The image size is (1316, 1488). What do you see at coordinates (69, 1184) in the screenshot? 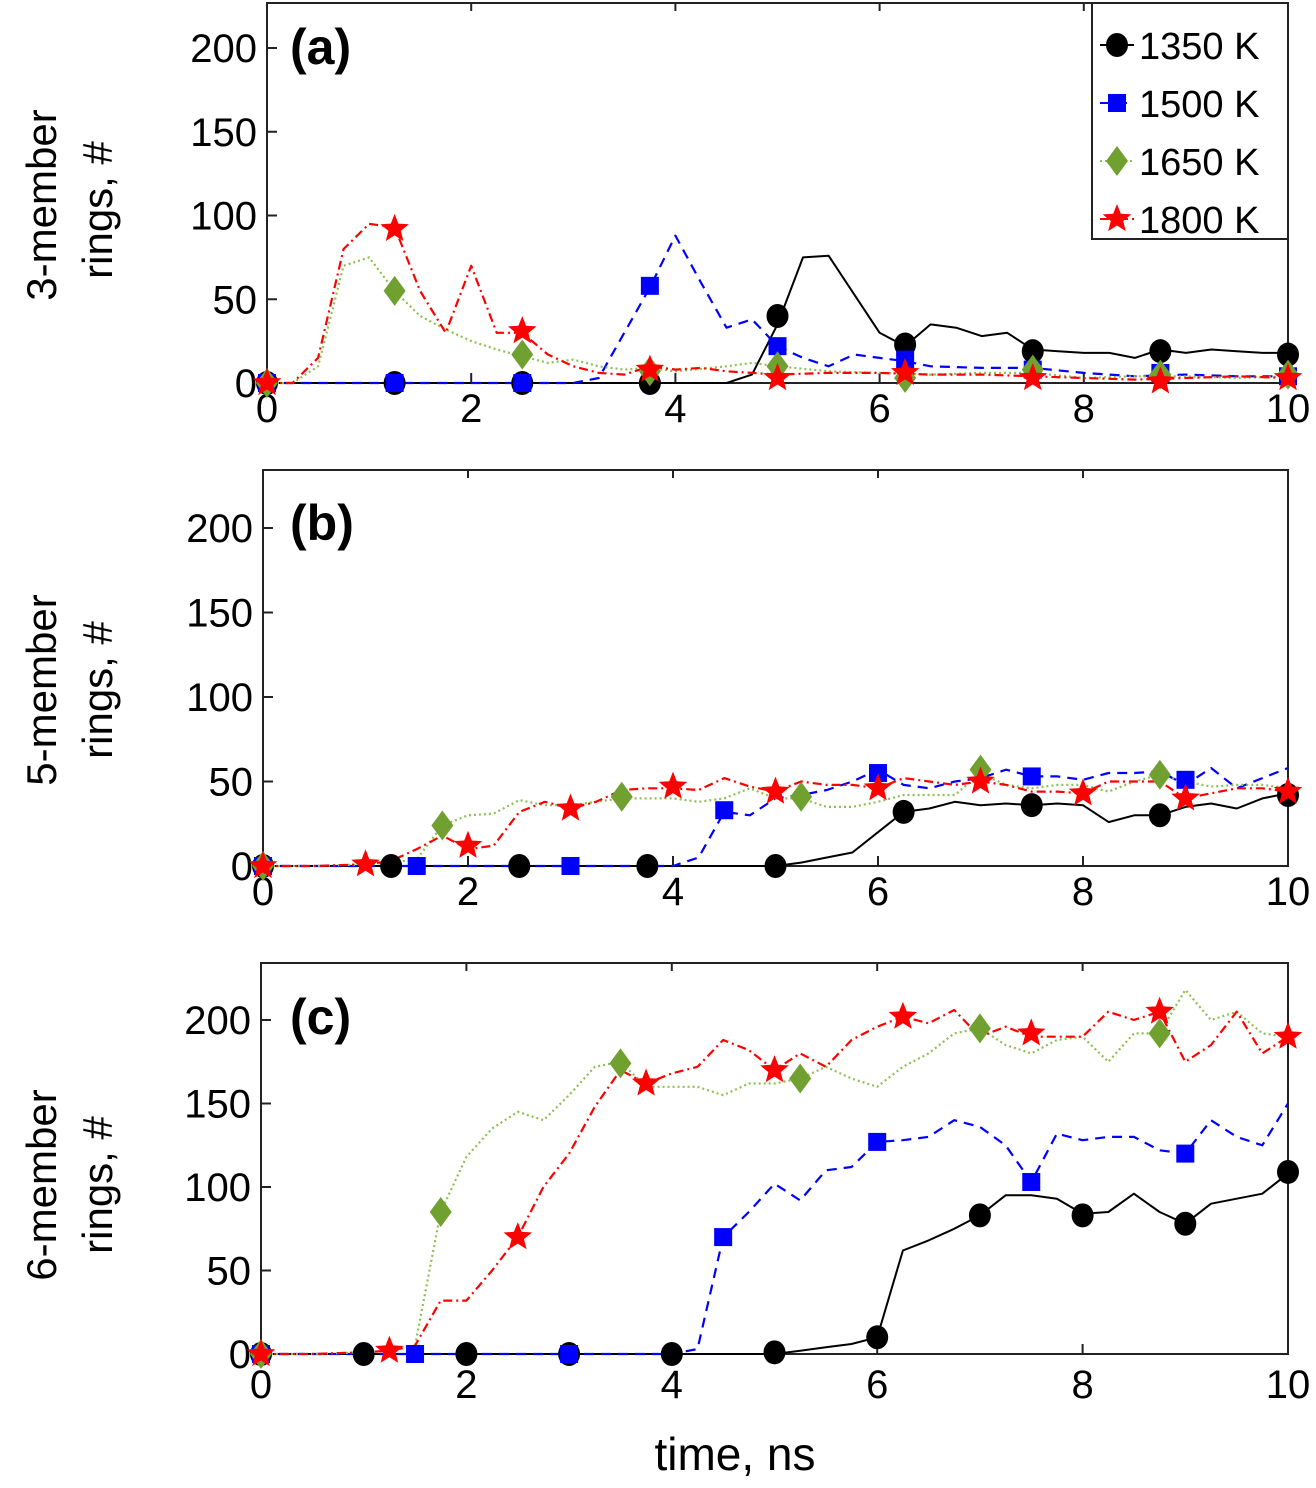
I see `y-axis-title-c: 6-member rings, #` at bounding box center [69, 1184].